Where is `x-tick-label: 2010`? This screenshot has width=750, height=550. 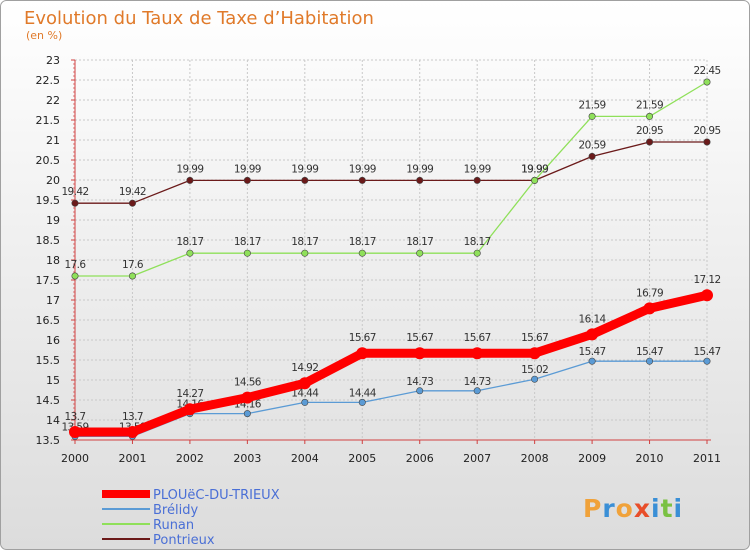
x-tick-label: 2010 is located at coordinates (650, 458).